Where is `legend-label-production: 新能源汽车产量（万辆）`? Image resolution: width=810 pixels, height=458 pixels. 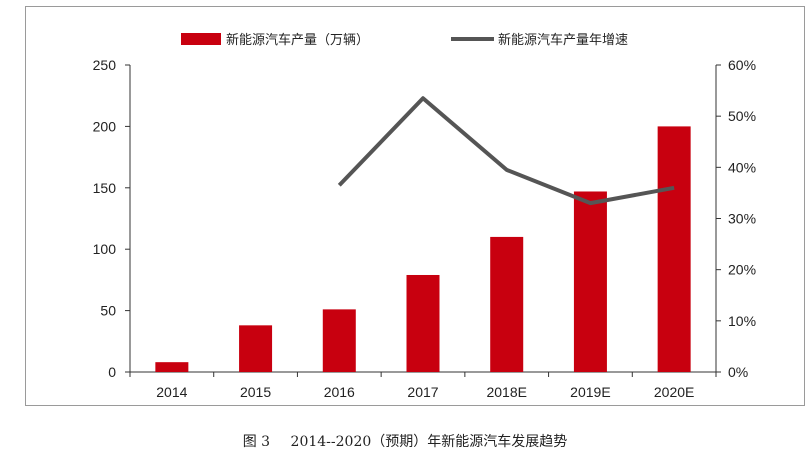
legend-label-production: 新能源汽车产量（万辆） is located at coordinates (297, 40).